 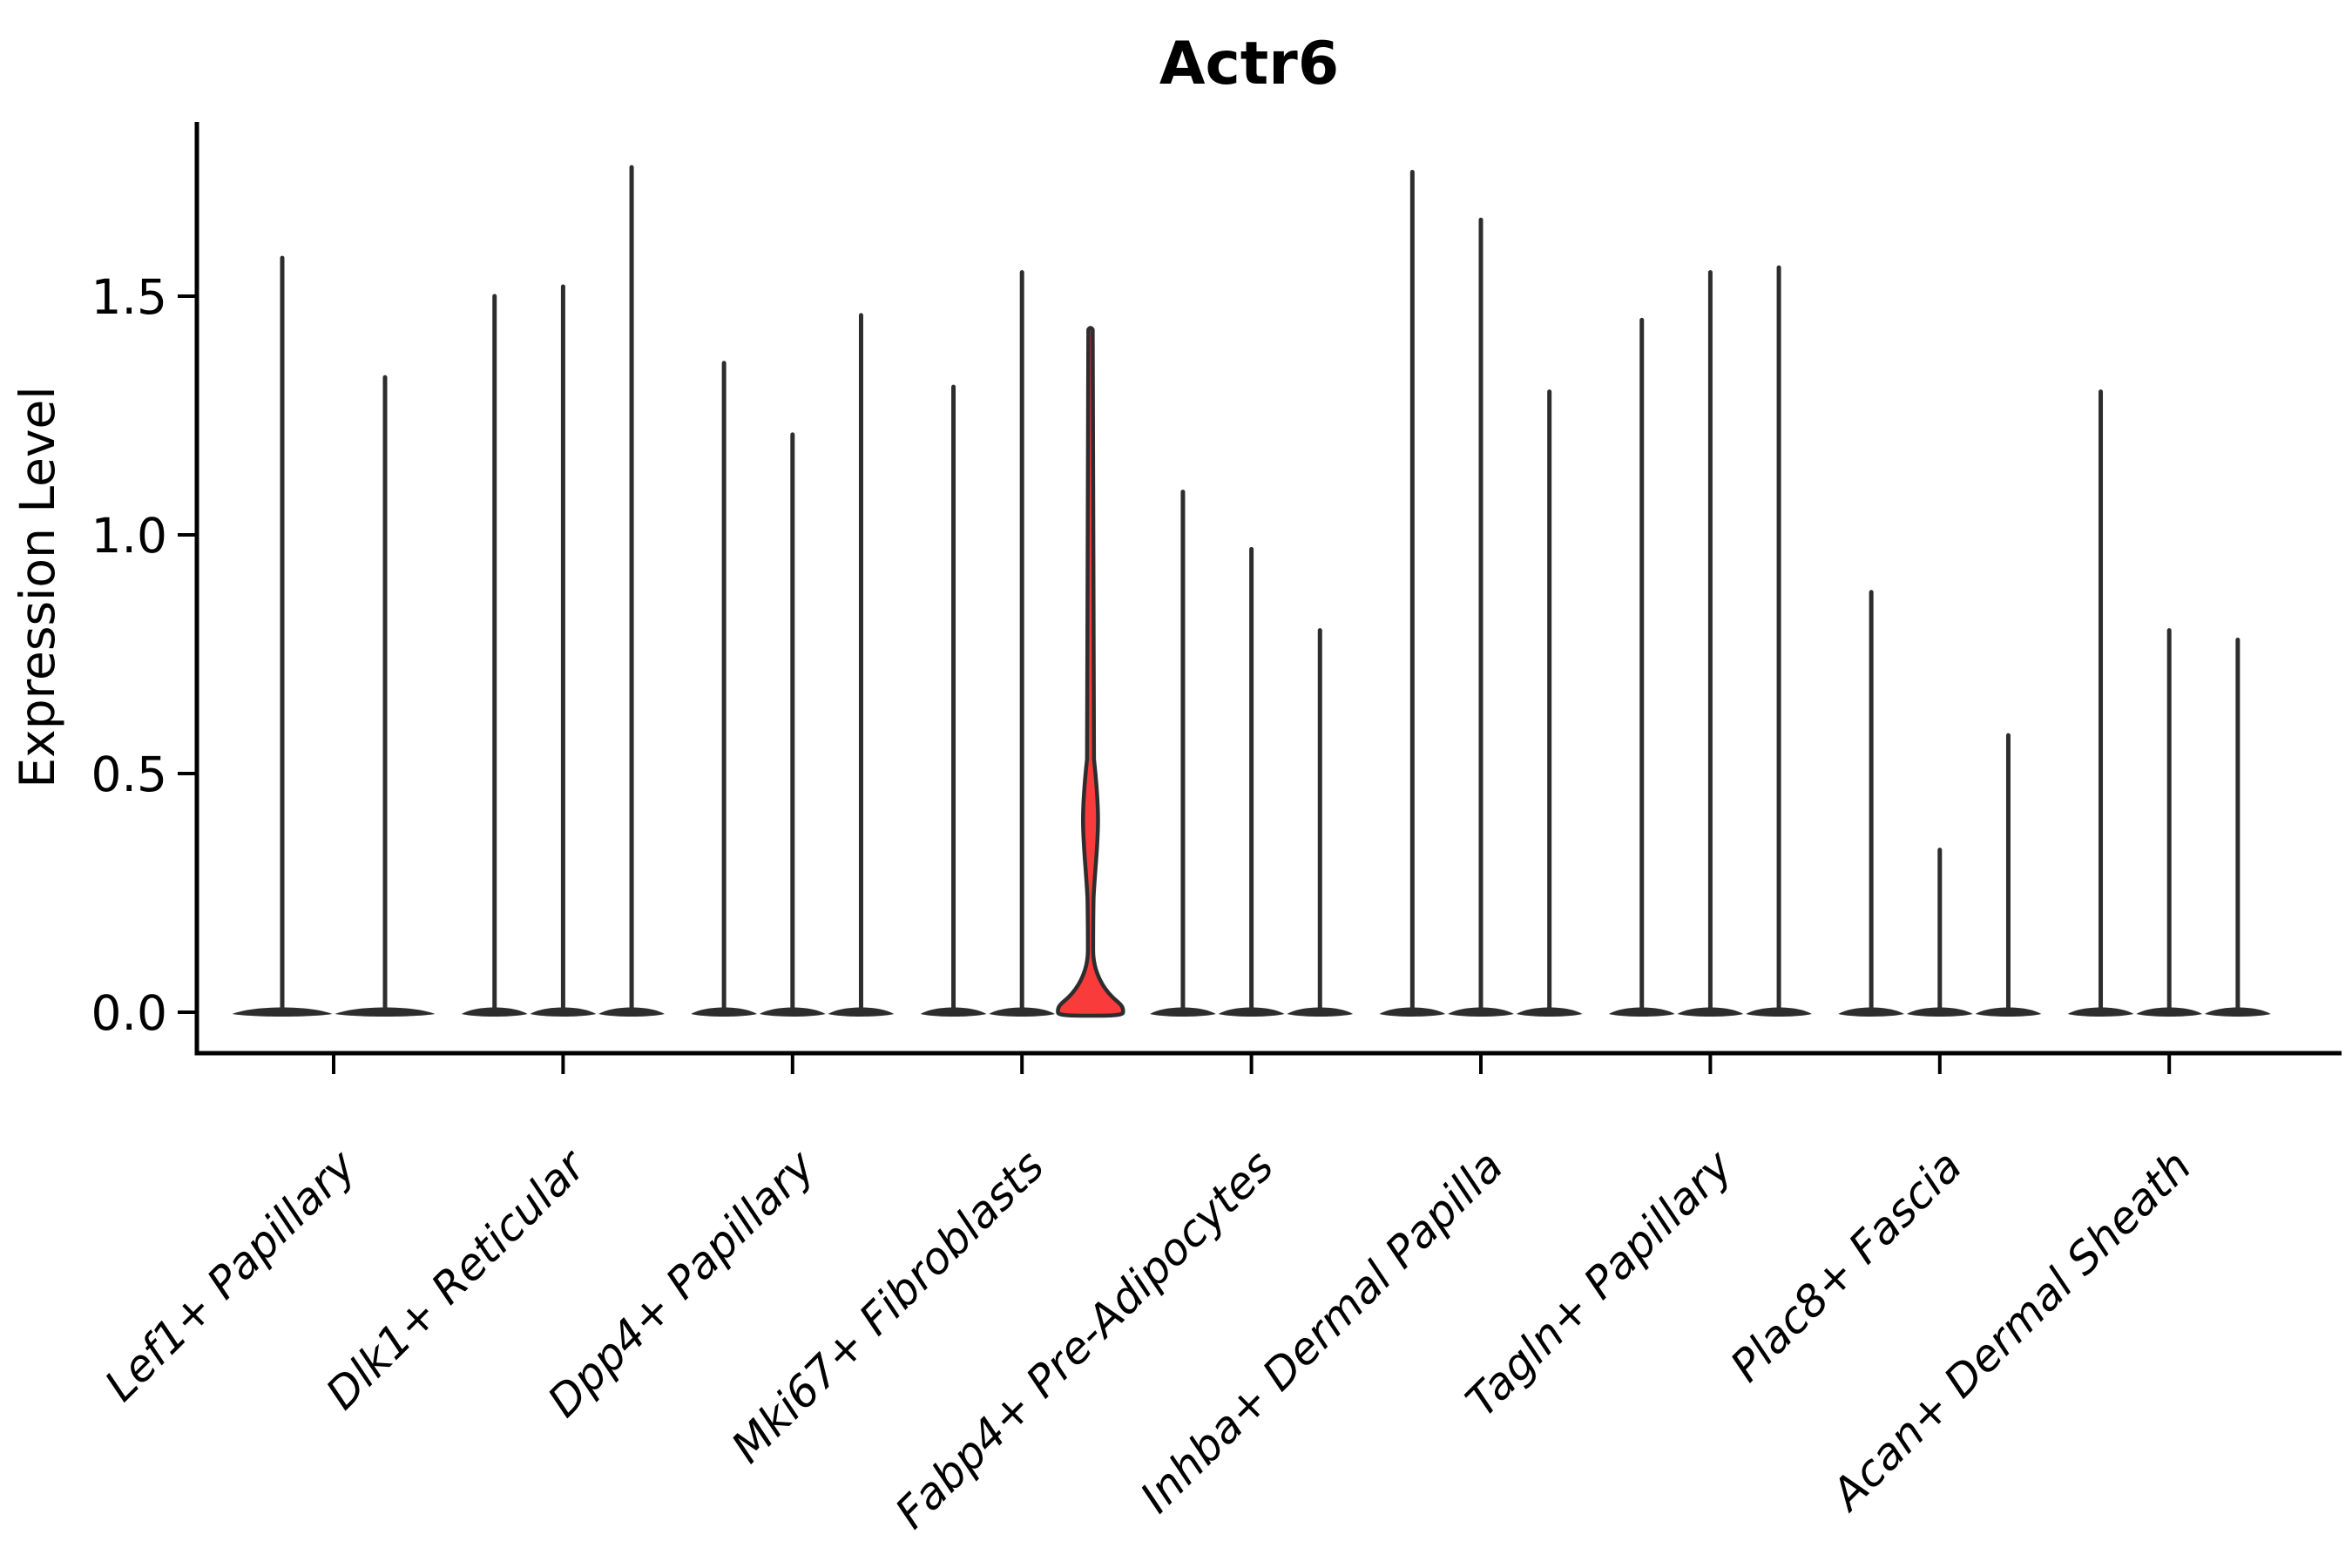 I want to click on y-tick-label: 1.5, so click(x=129, y=297).